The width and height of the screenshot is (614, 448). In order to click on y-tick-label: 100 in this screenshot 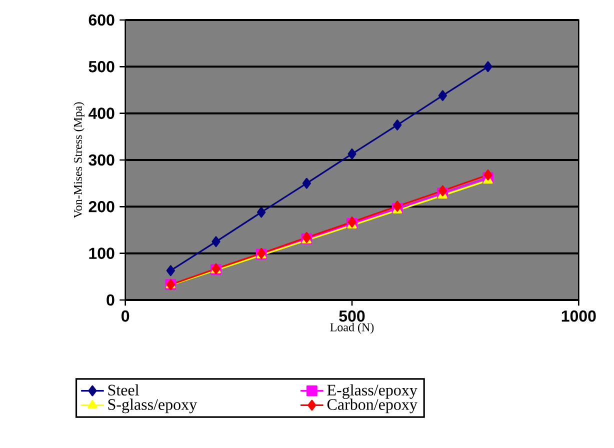, I will do `click(101, 253)`.